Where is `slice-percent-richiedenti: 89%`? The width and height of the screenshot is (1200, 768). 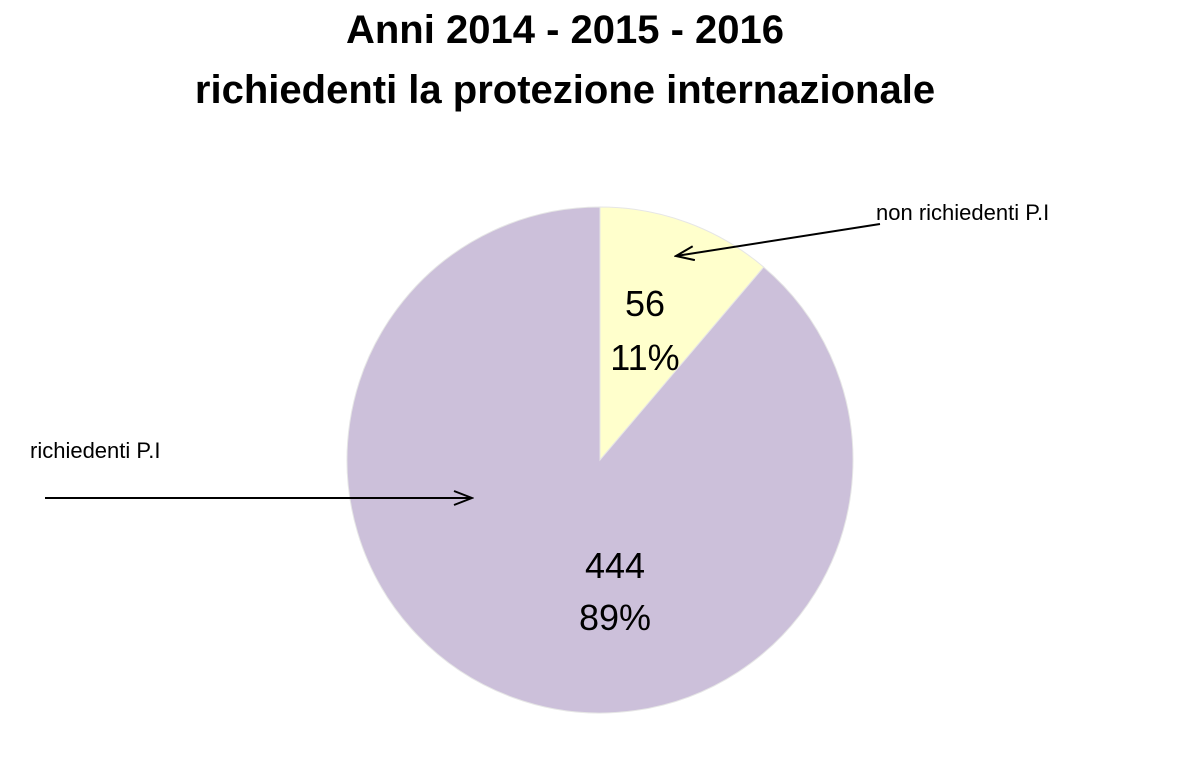 slice-percent-richiedenti: 89% is located at coordinates (615, 617).